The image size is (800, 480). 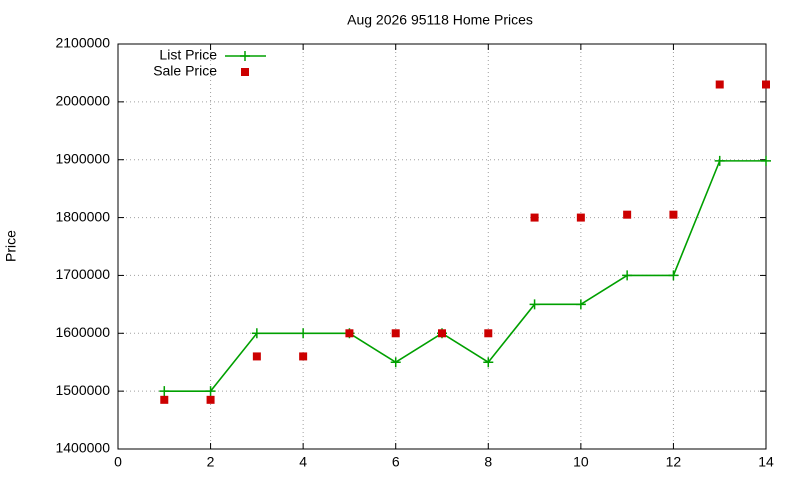 What do you see at coordinates (118, 462) in the screenshot?
I see `x-tick-label: 0` at bounding box center [118, 462].